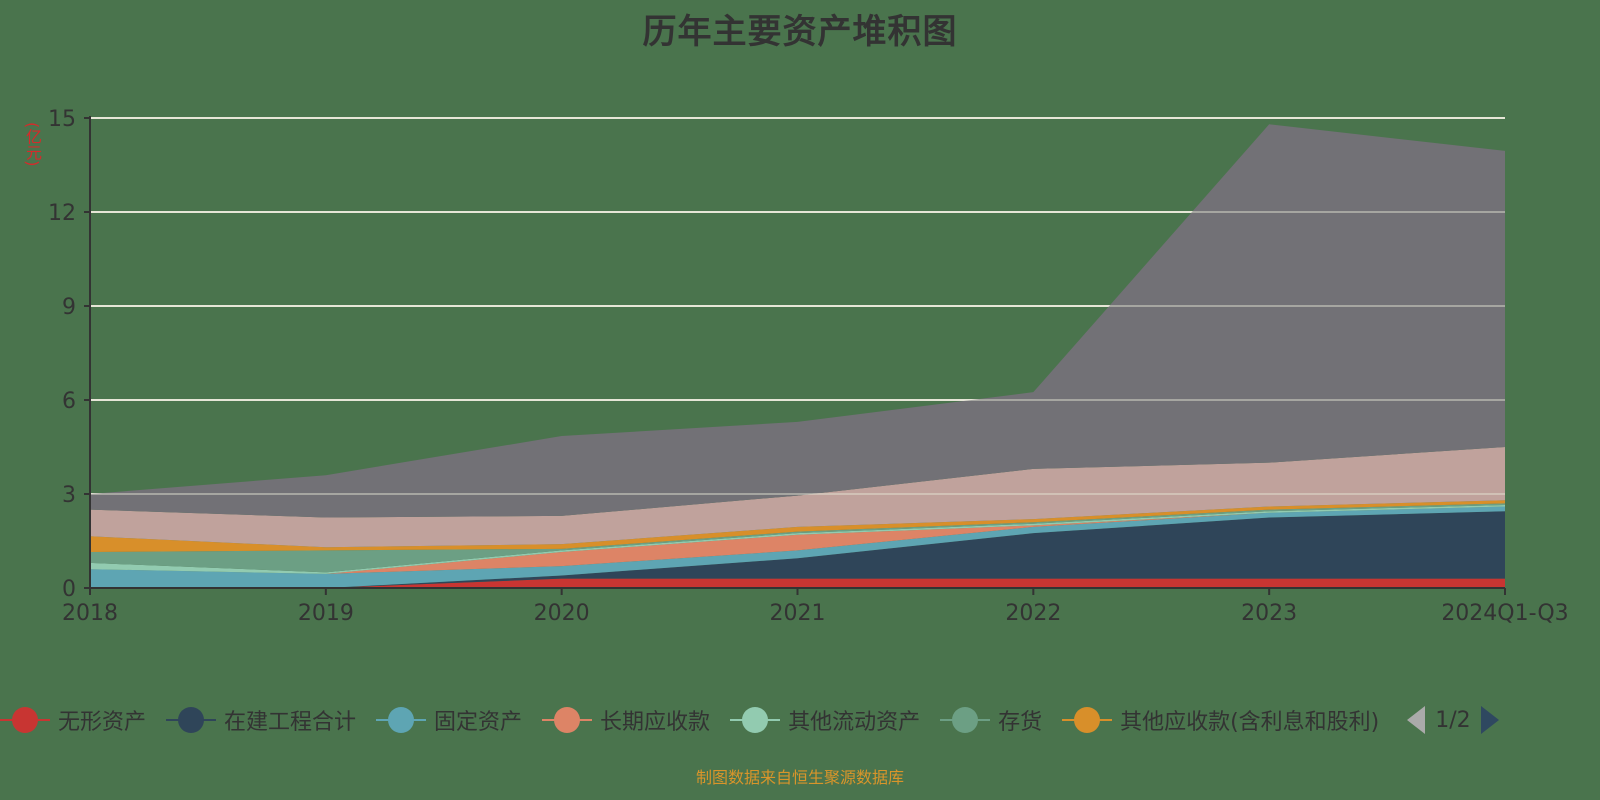 The height and width of the screenshot is (800, 1600). Describe the element at coordinates (32, 144) in the screenshot. I see `y-axis-unit-label: (亿元)` at that location.